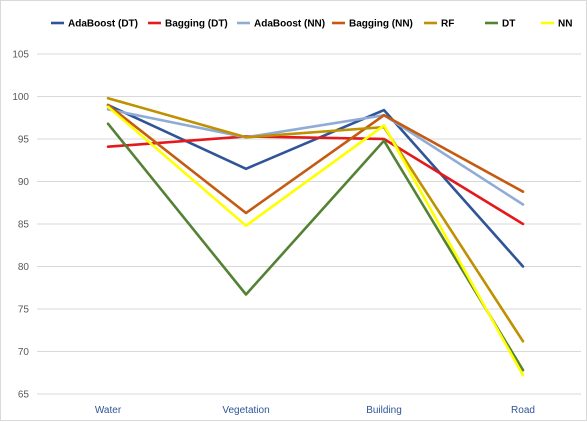  I want to click on legend-item: NN, so click(556, 24).